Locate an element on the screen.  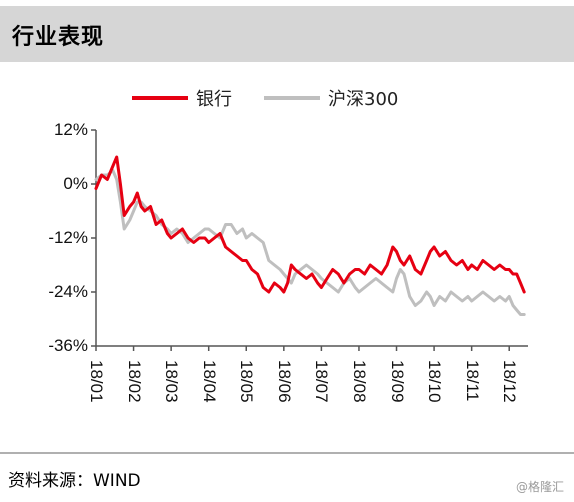
header-band is located at coordinates (287, 34).